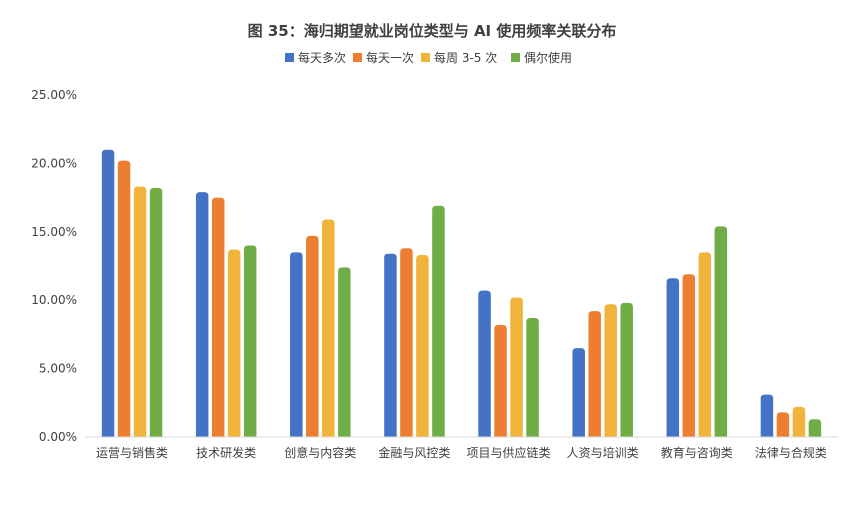 The width and height of the screenshot is (863, 508). Describe the element at coordinates (414, 452) in the screenshot. I see `x-category-label: 金融与风控类` at that location.